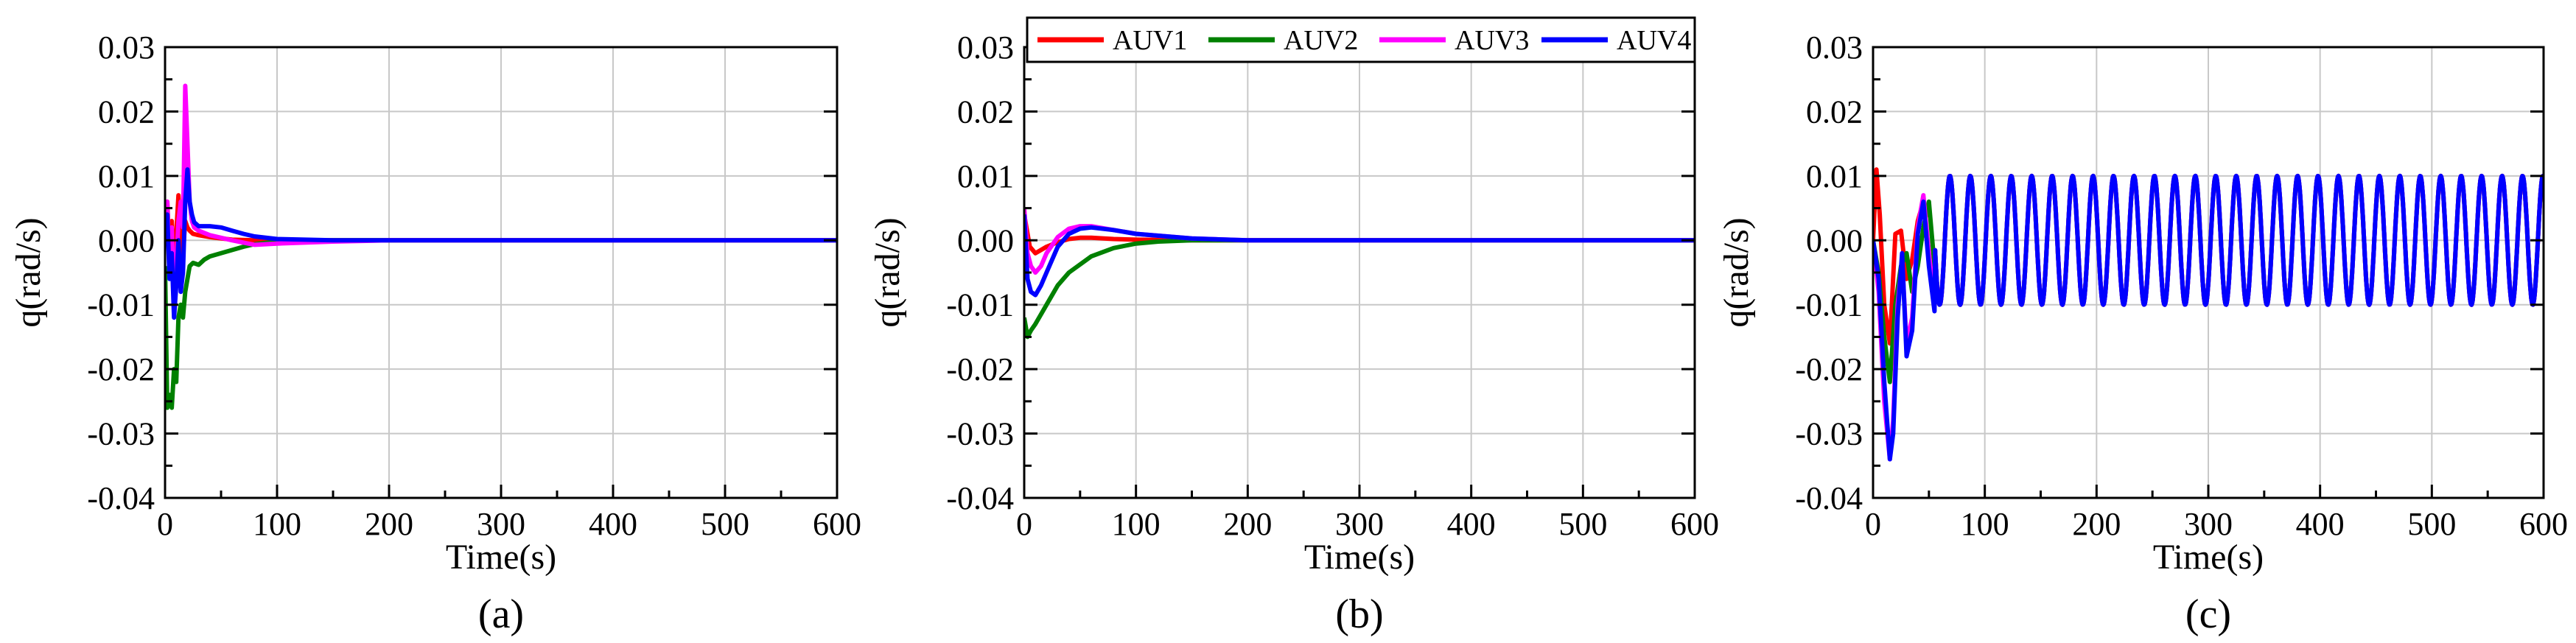  What do you see at coordinates (1150, 40) in the screenshot?
I see `legend-label: AUV1` at bounding box center [1150, 40].